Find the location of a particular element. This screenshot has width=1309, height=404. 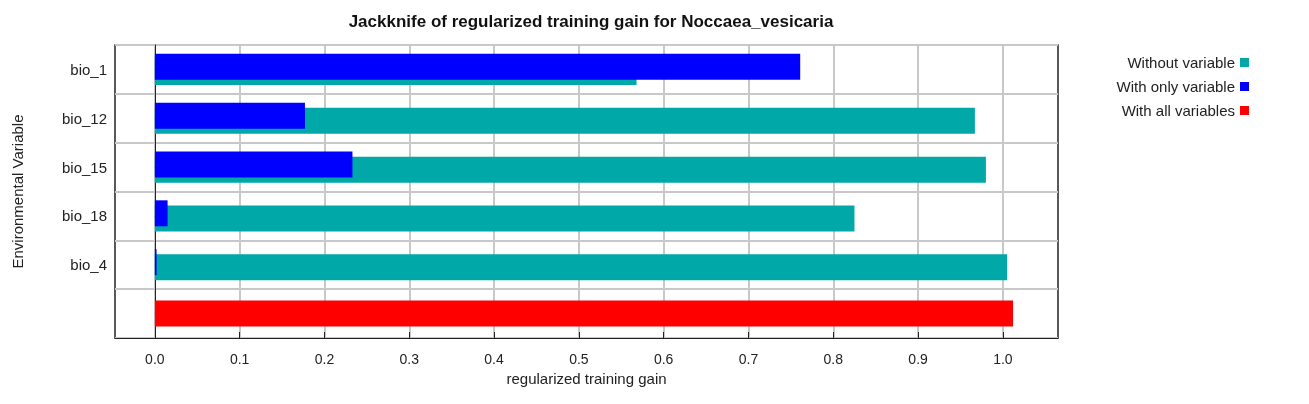

legend-label: Without variable is located at coordinates (1181, 62).